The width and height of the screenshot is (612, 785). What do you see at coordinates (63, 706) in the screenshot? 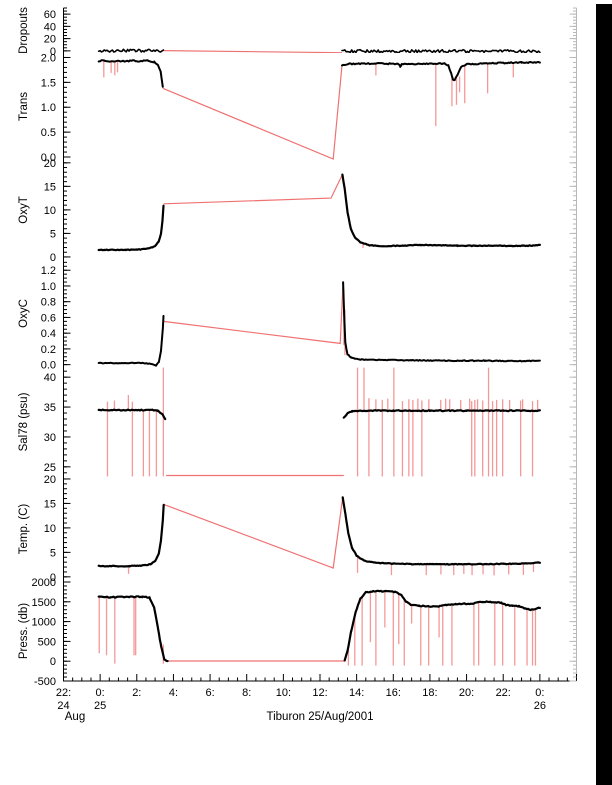
I see `day-label: 24` at bounding box center [63, 706].